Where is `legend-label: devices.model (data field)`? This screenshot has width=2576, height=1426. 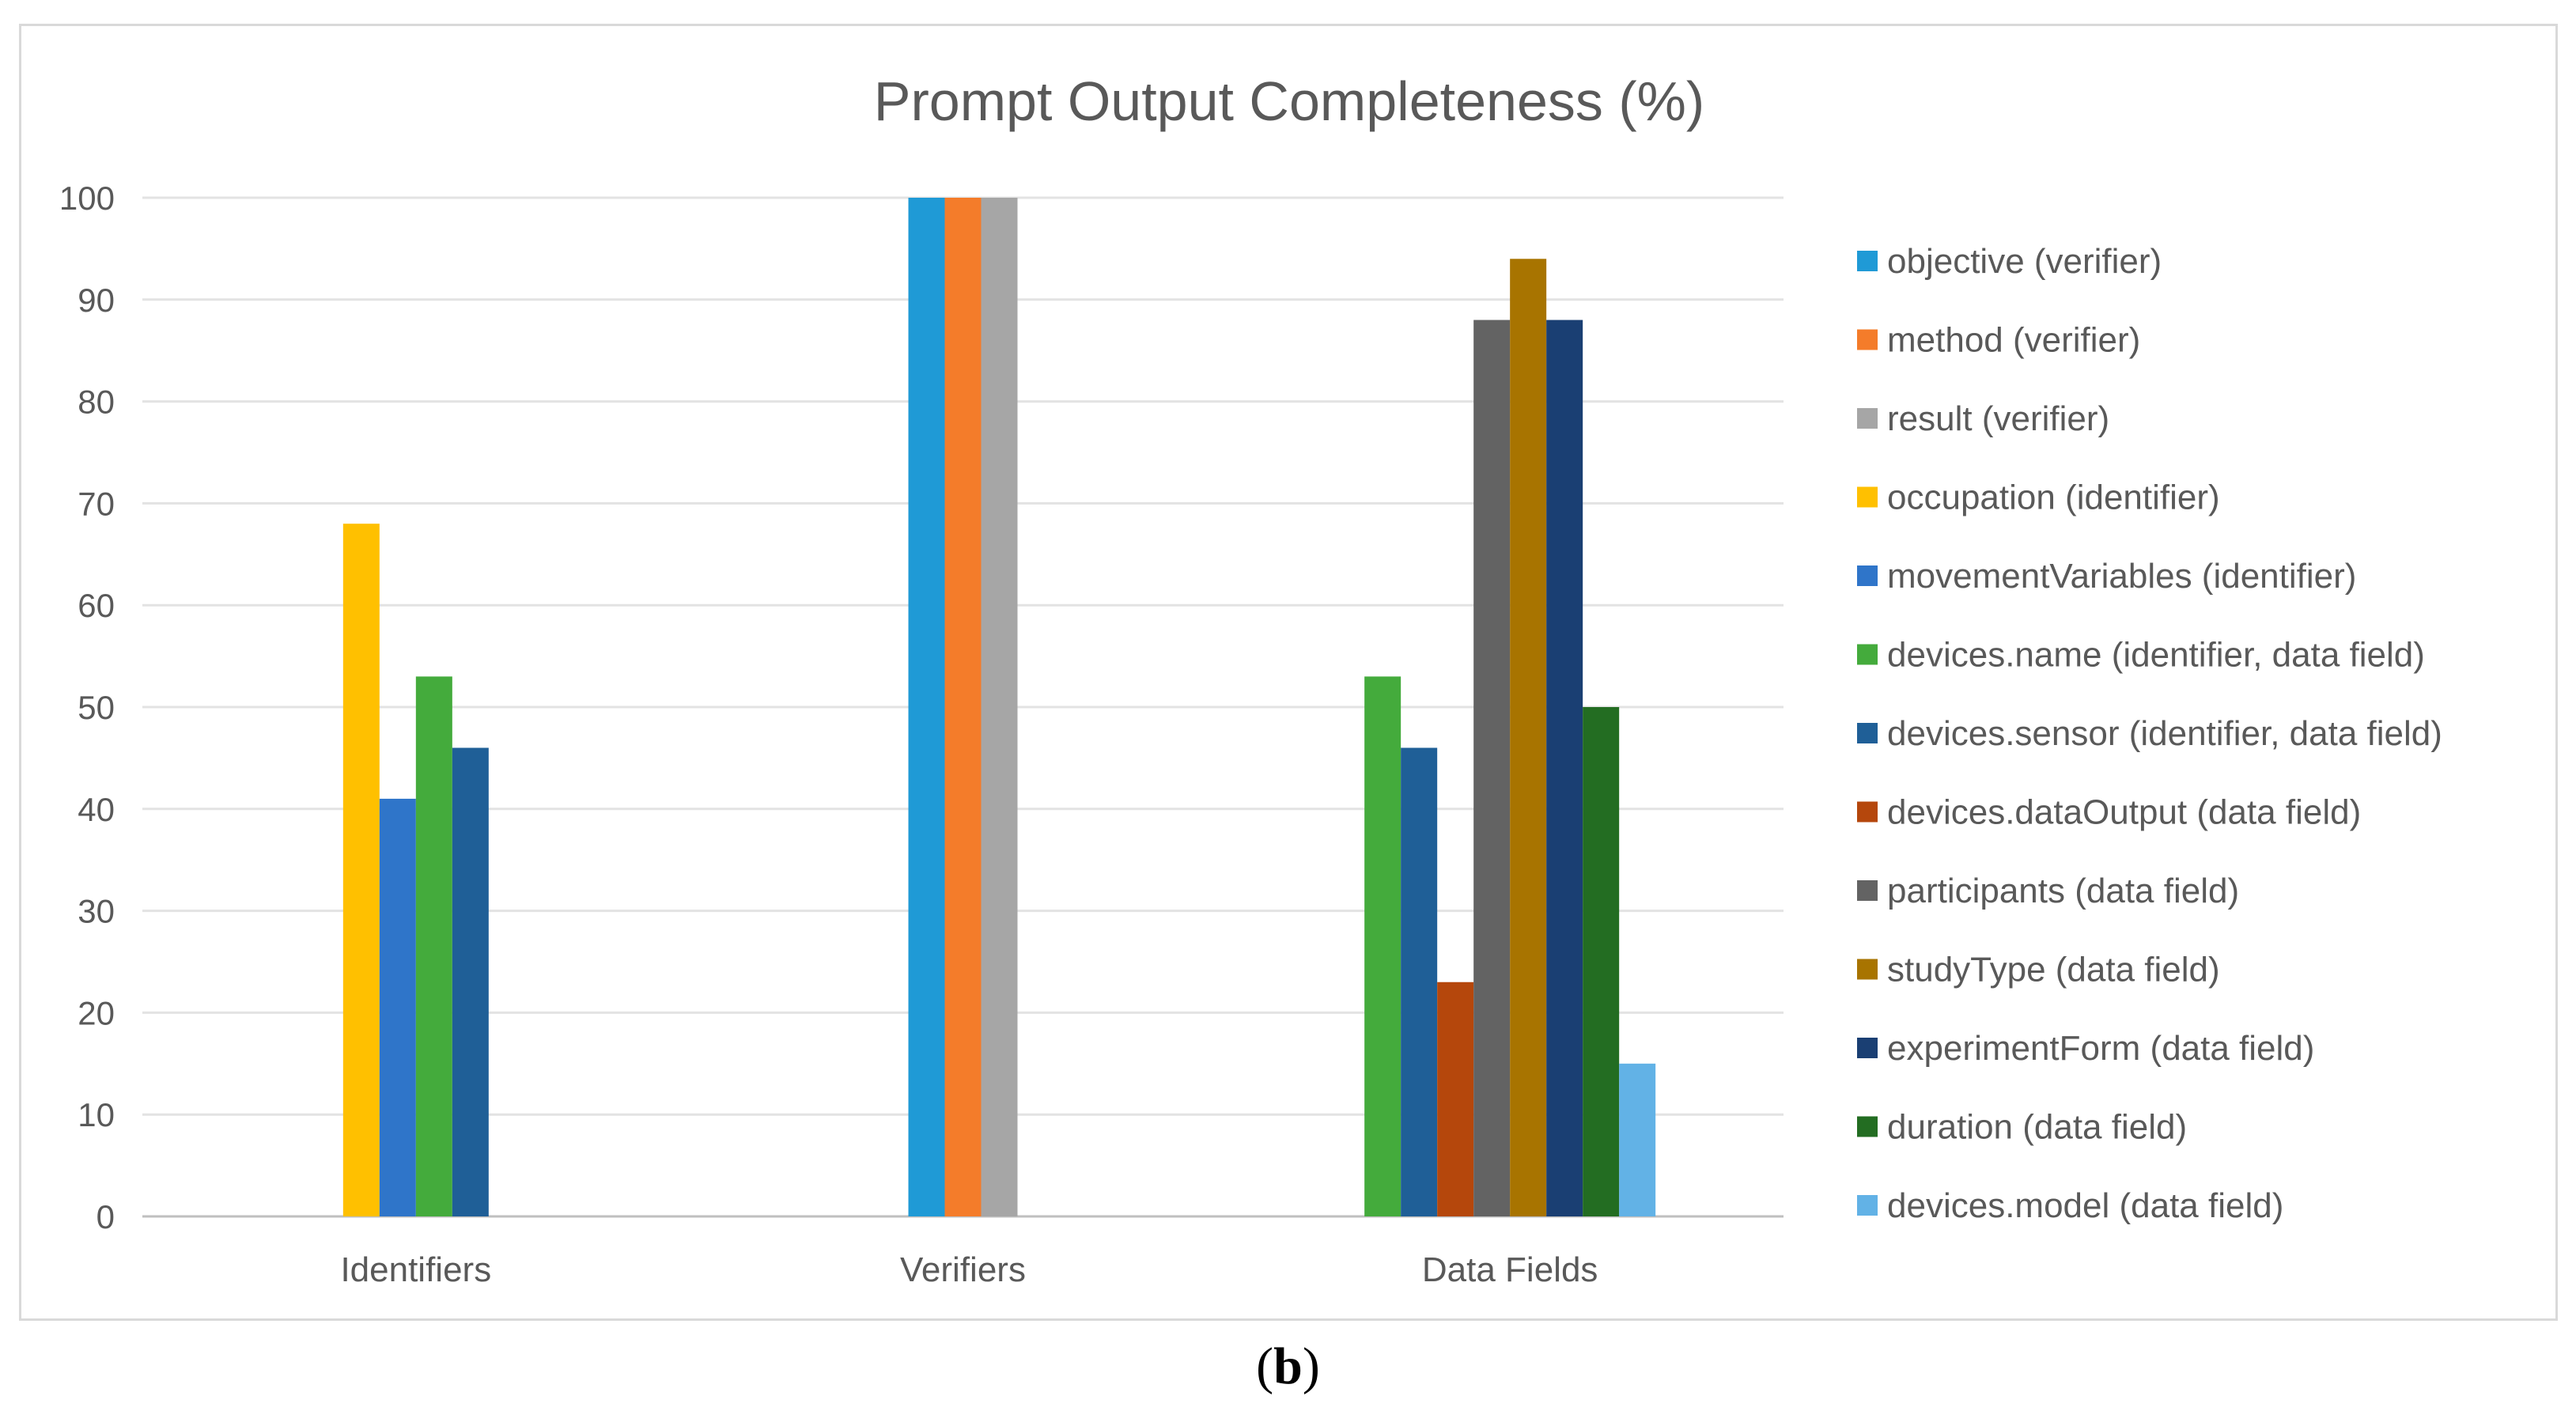 legend-label: devices.model (data field) is located at coordinates (2085, 1205).